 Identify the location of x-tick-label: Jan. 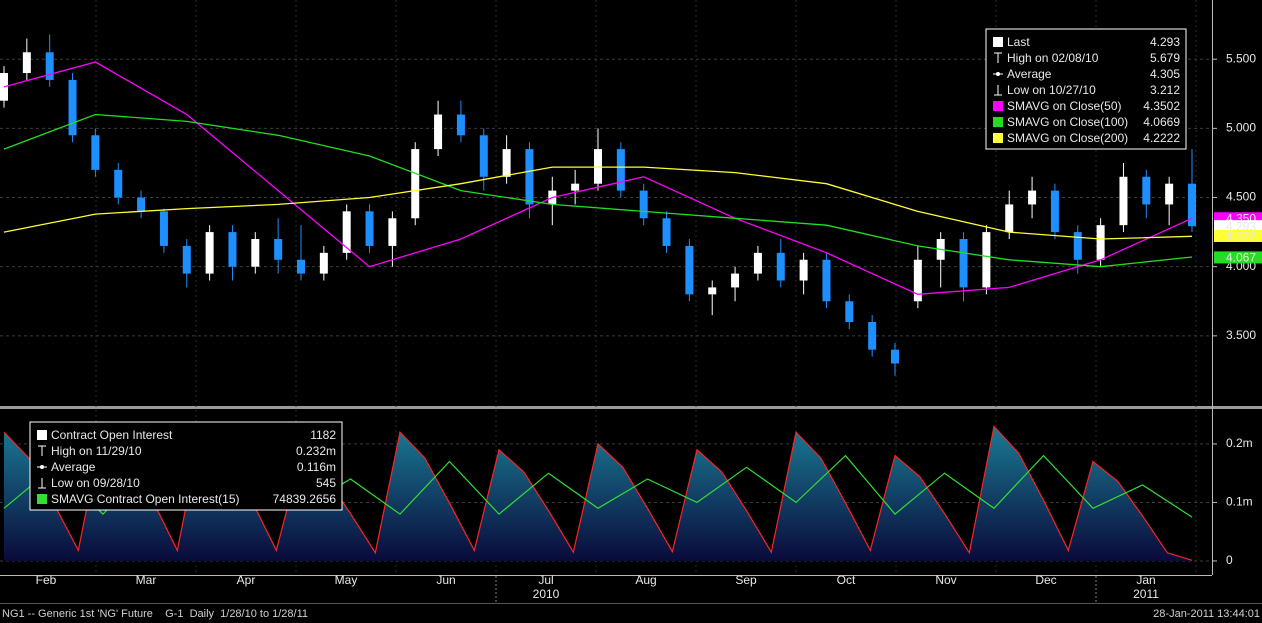
(1145, 580).